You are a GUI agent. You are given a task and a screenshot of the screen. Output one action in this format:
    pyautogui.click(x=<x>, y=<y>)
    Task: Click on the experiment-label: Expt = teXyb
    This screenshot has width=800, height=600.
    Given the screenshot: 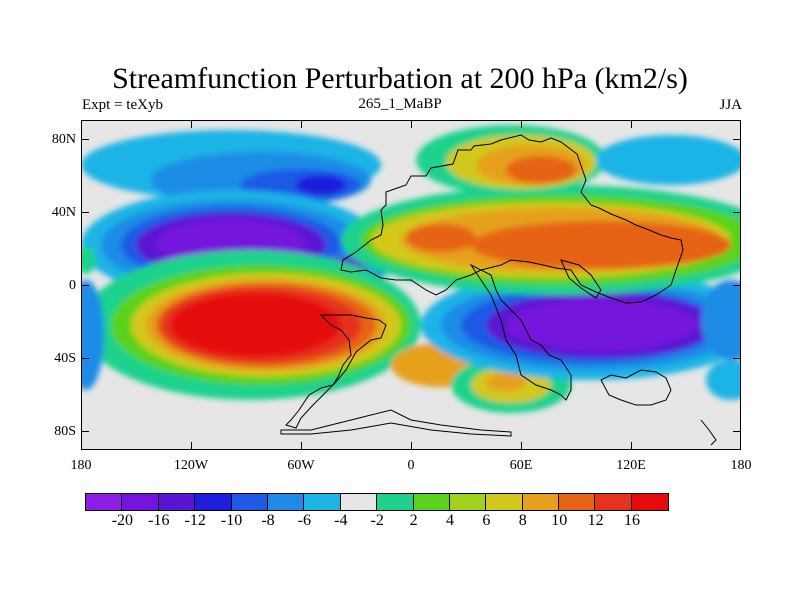 What is the action you would take?
    pyautogui.click(x=122, y=105)
    